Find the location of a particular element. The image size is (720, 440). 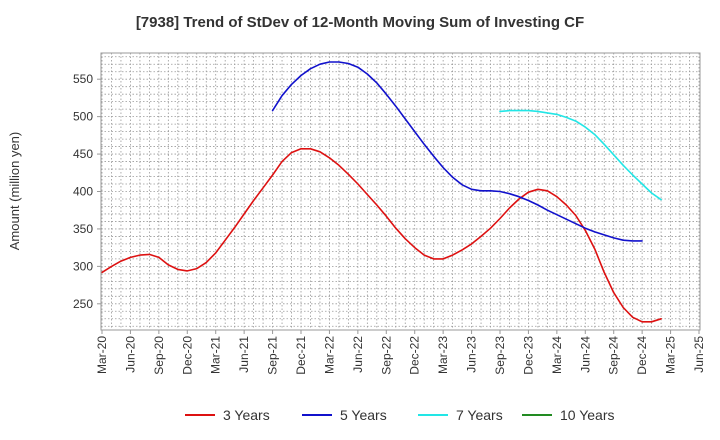

x-tick-label: Dec-21 is located at coordinates (301, 355).